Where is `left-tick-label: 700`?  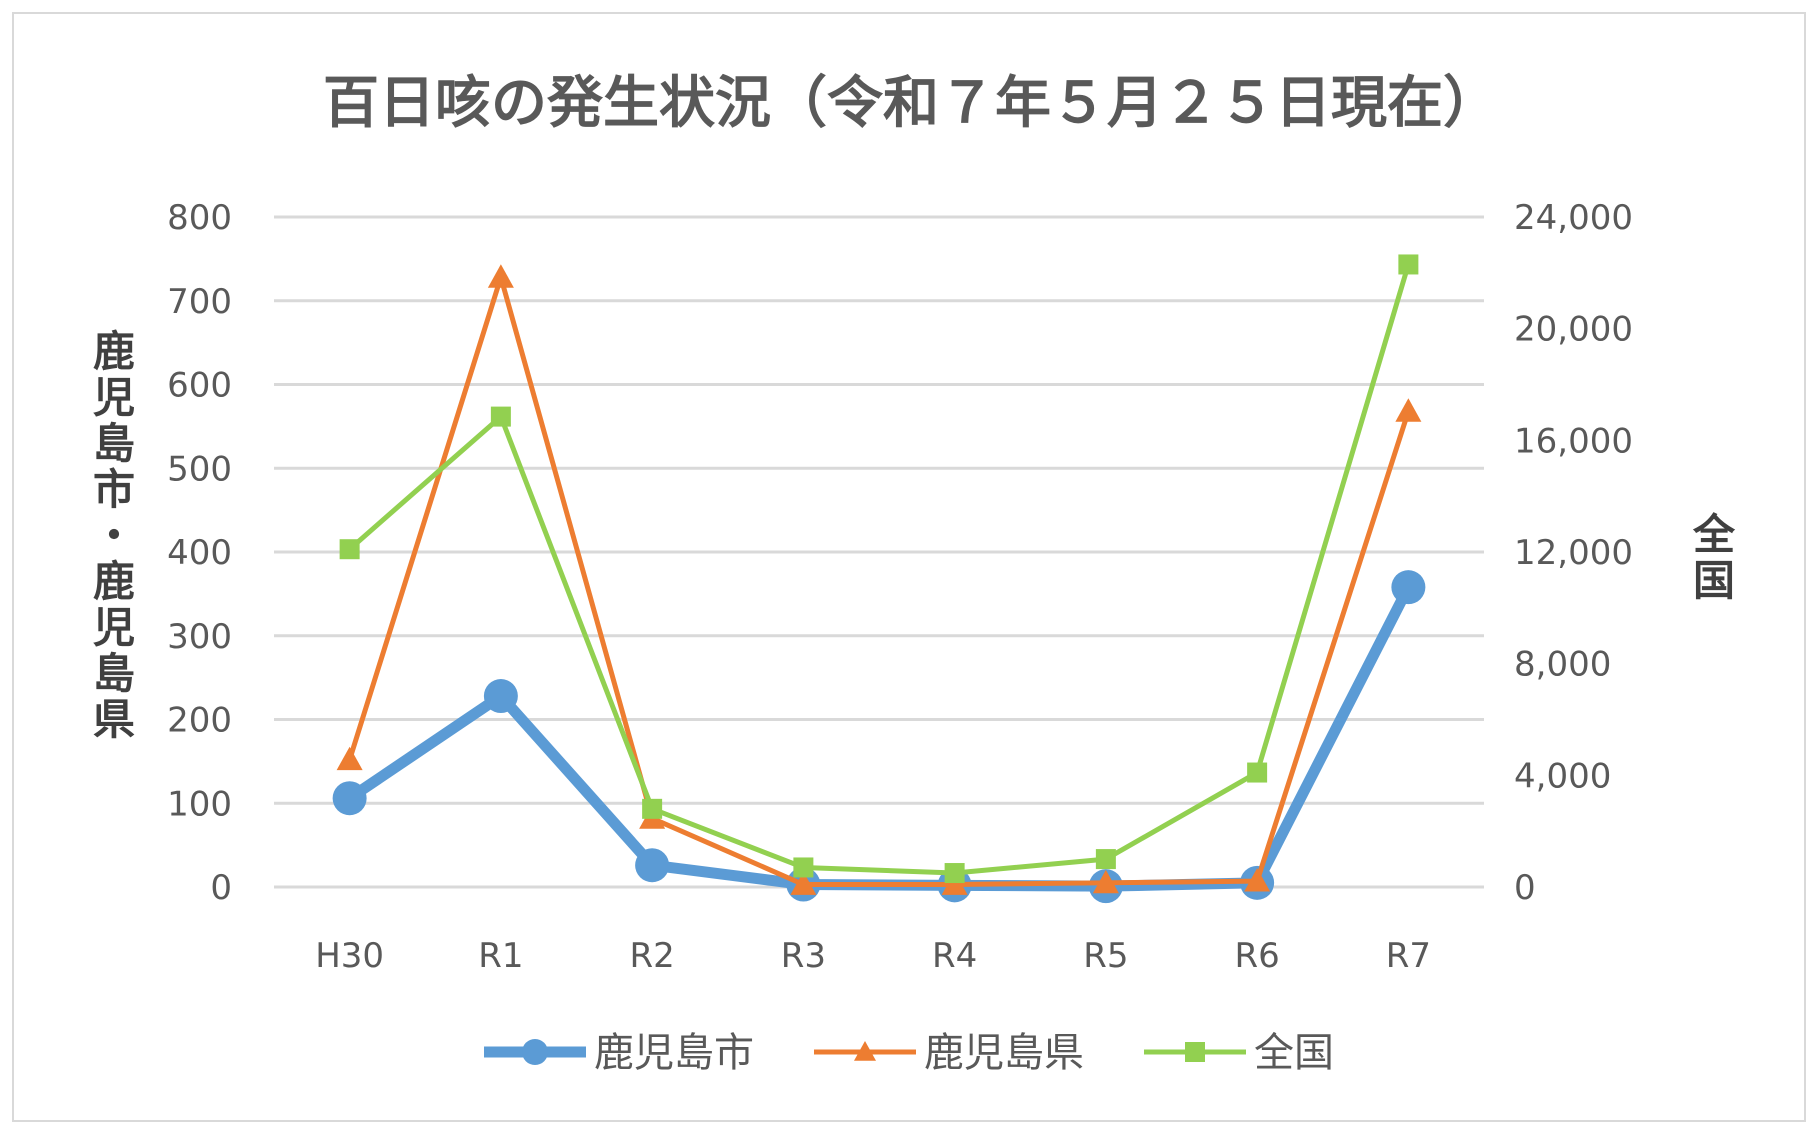 left-tick-label: 700 is located at coordinates (199, 302).